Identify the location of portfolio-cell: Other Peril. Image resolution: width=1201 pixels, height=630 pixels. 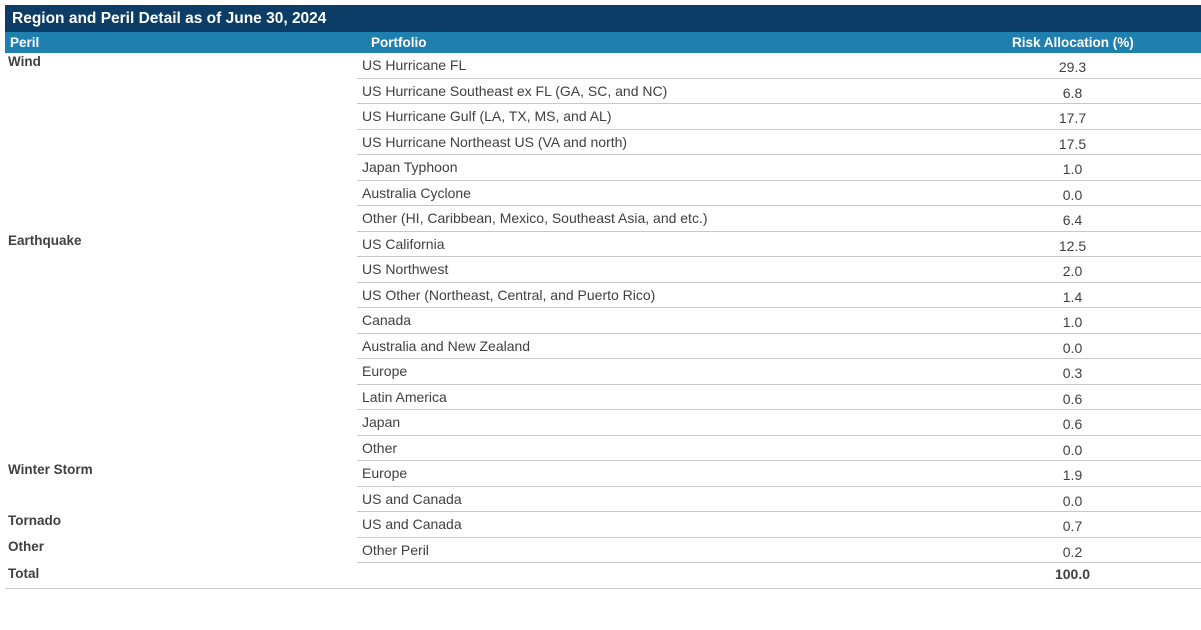
(395, 549).